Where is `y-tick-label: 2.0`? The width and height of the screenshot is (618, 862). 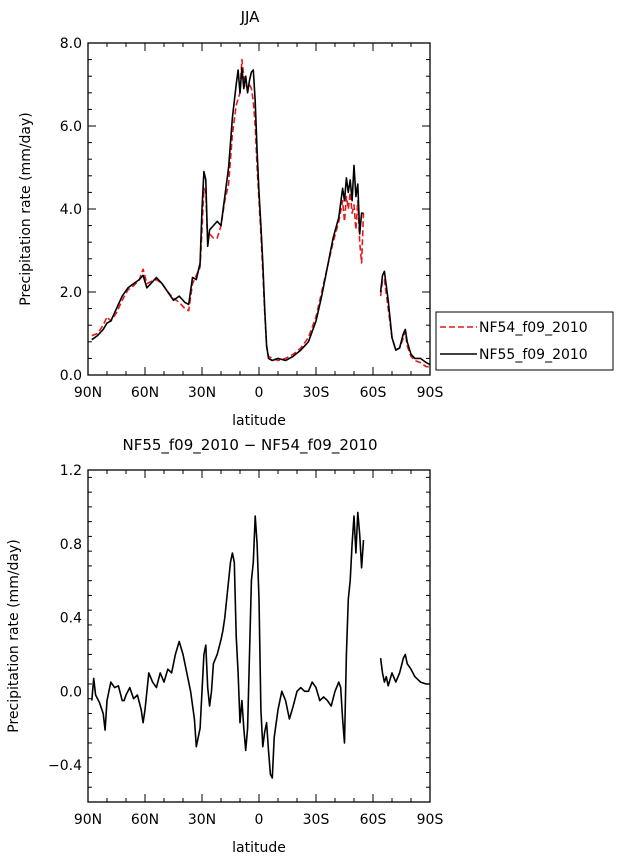 y-tick-label: 2.0 is located at coordinates (71, 293).